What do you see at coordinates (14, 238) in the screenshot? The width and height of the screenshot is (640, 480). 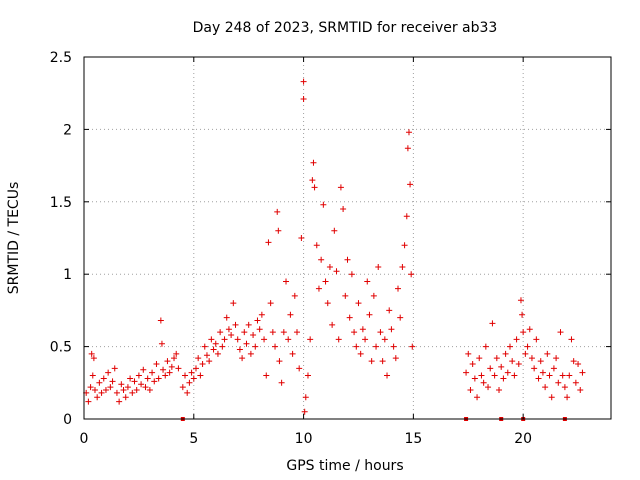 I see `y-axis-label: SRMTID / TECUs` at bounding box center [14, 238].